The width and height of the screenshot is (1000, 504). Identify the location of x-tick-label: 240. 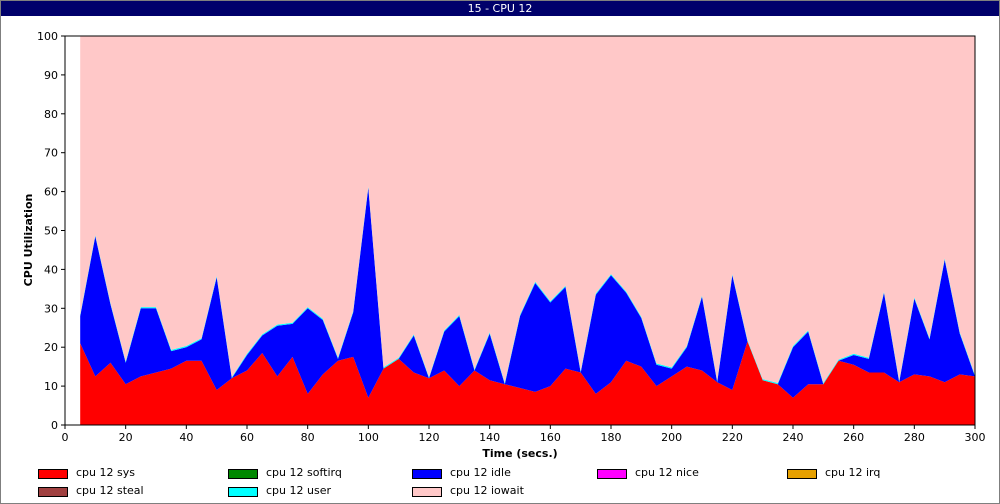
(793, 437).